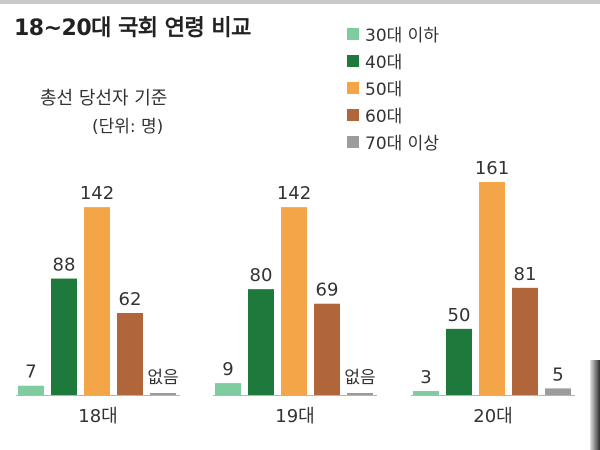 This screenshot has height=450, width=600. Describe the element at coordinates (492, 416) in the screenshot. I see `category-label: 20대` at that location.